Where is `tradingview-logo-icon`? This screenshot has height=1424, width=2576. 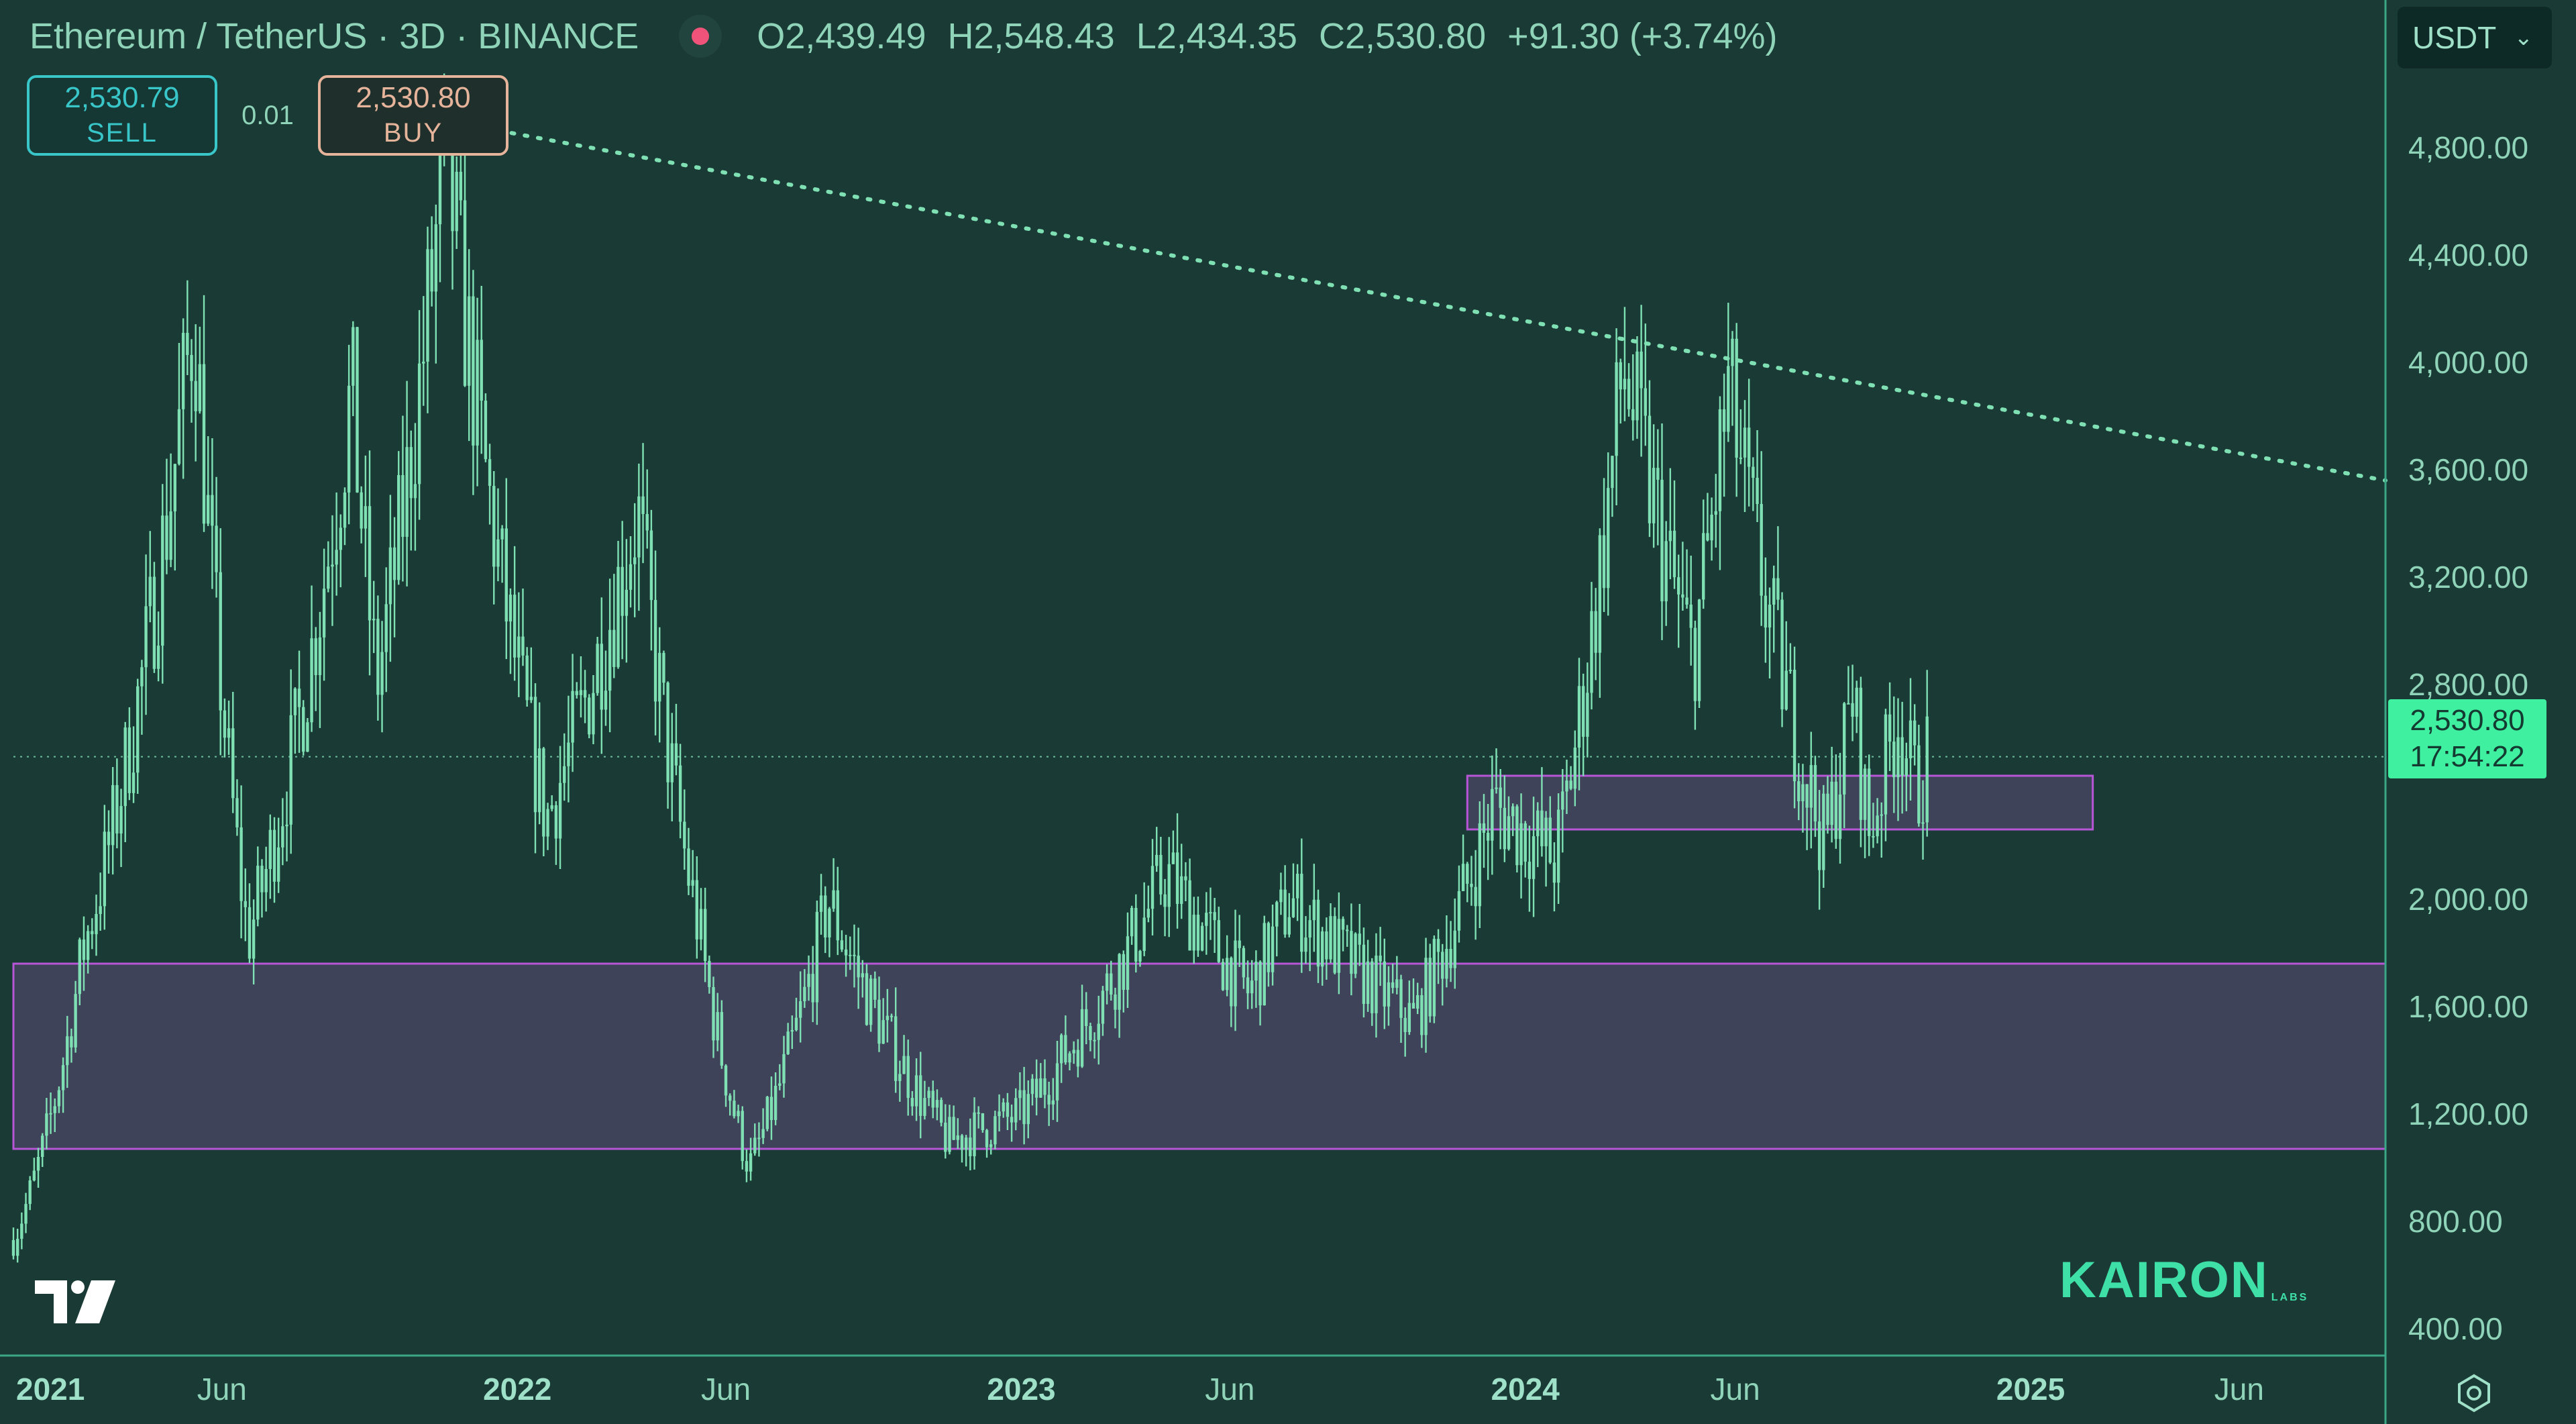
tradingview-logo-icon is located at coordinates (75, 1302).